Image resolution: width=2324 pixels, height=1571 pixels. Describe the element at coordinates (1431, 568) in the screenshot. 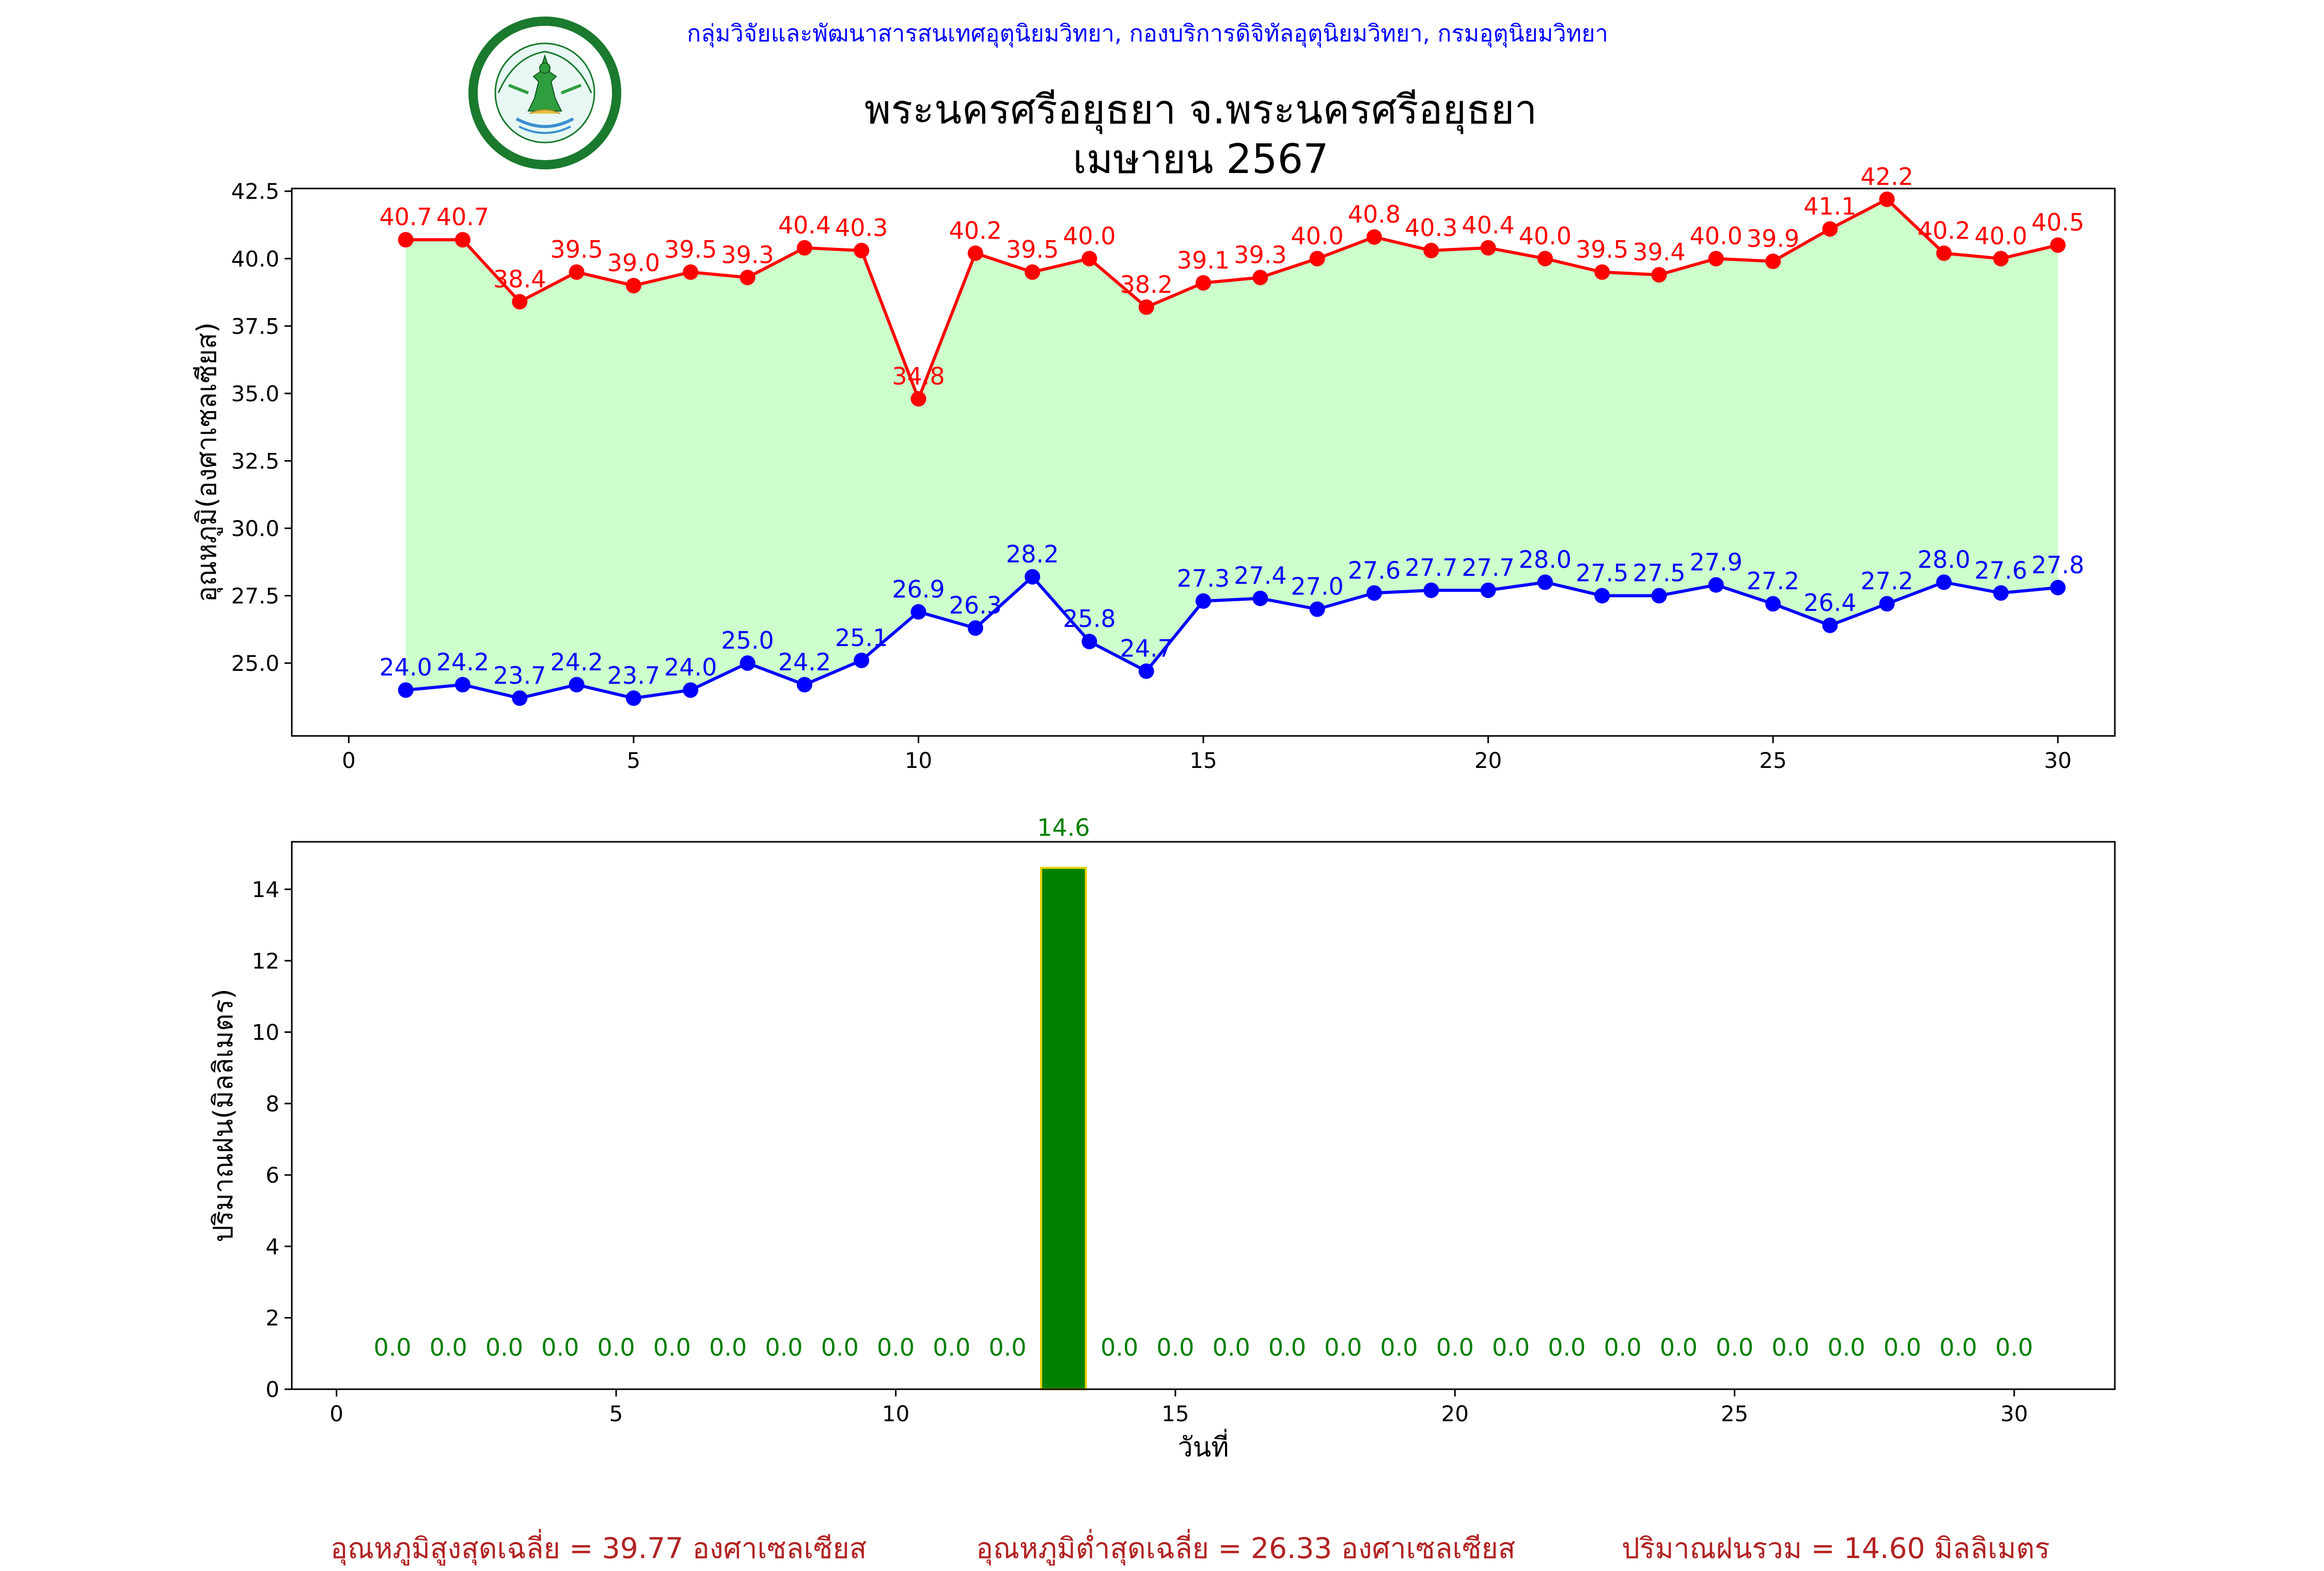

I see `min-temperature-label-day-19: 27.7` at that location.